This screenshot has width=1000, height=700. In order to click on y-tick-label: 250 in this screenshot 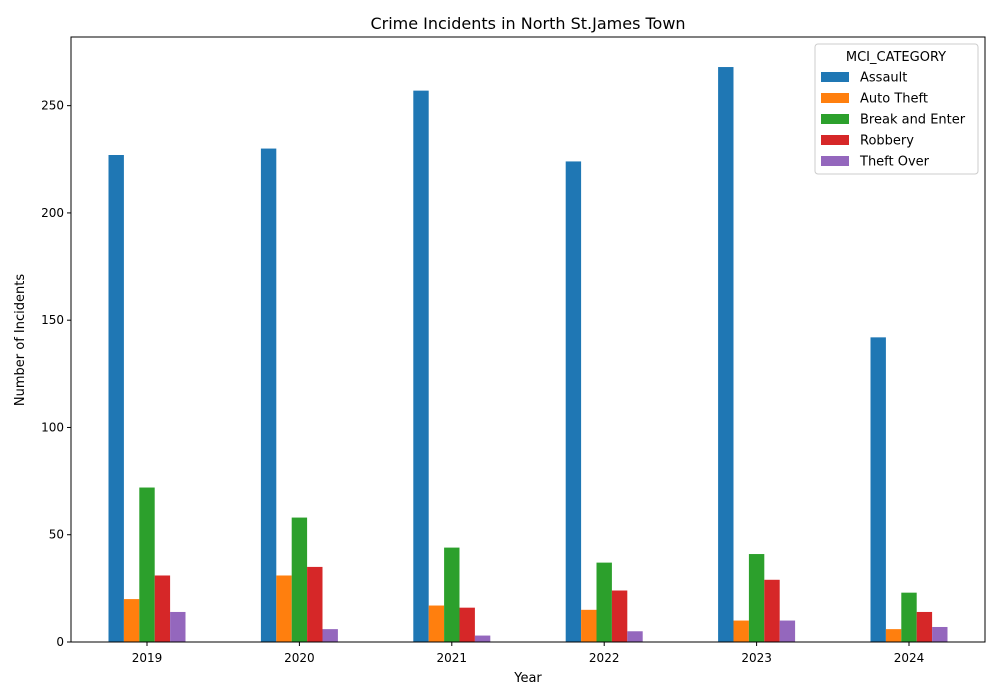, I will do `click(52, 106)`.